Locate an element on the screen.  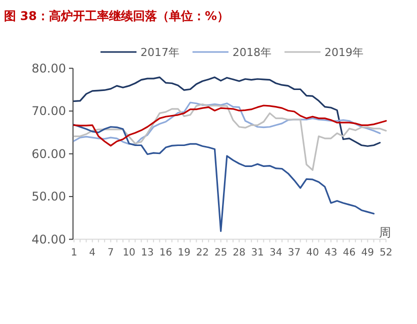
x-tick-label: 46 is located at coordinates (349, 252).